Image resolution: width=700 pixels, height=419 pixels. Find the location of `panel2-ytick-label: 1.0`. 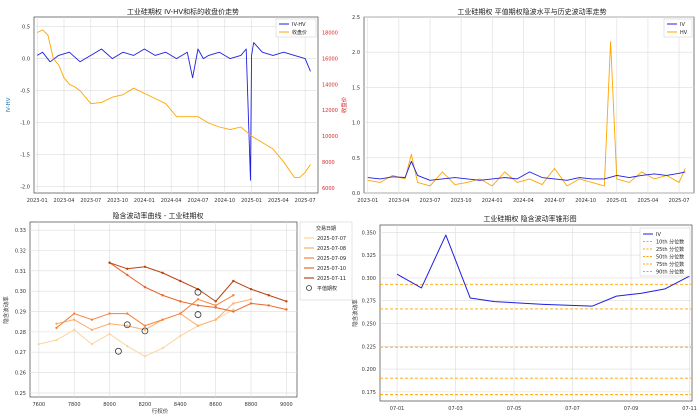

panel2-ytick-label: 1.0 is located at coordinates (356, 124).